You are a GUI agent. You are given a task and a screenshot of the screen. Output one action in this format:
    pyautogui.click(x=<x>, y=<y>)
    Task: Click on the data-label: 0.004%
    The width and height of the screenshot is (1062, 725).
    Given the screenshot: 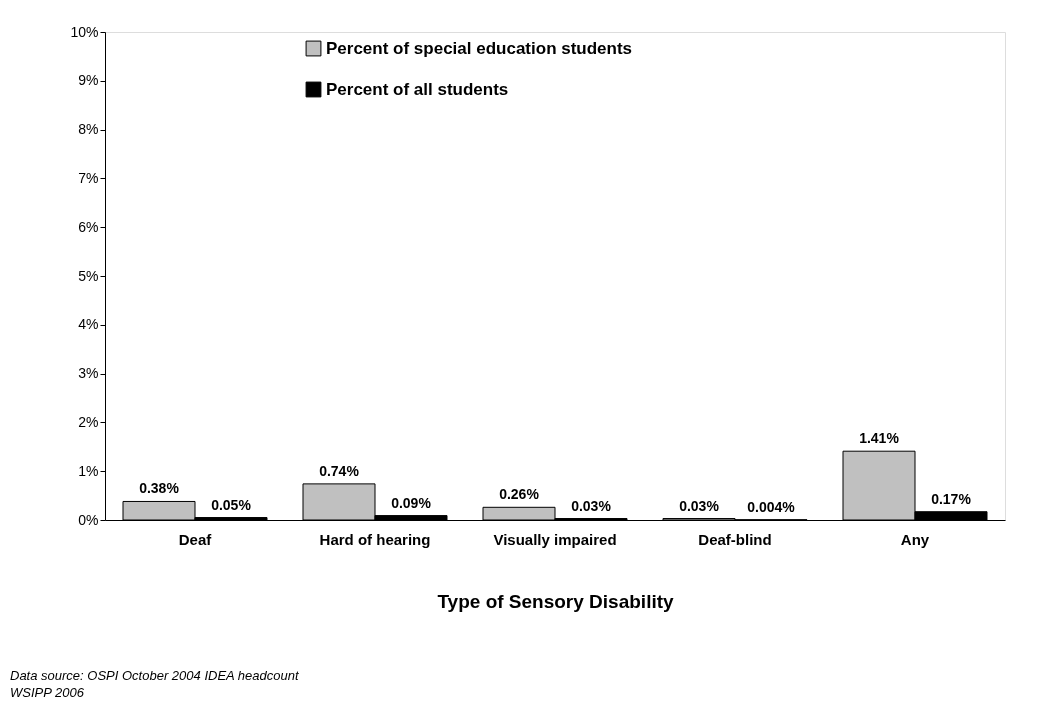 What is the action you would take?
    pyautogui.click(x=771, y=506)
    